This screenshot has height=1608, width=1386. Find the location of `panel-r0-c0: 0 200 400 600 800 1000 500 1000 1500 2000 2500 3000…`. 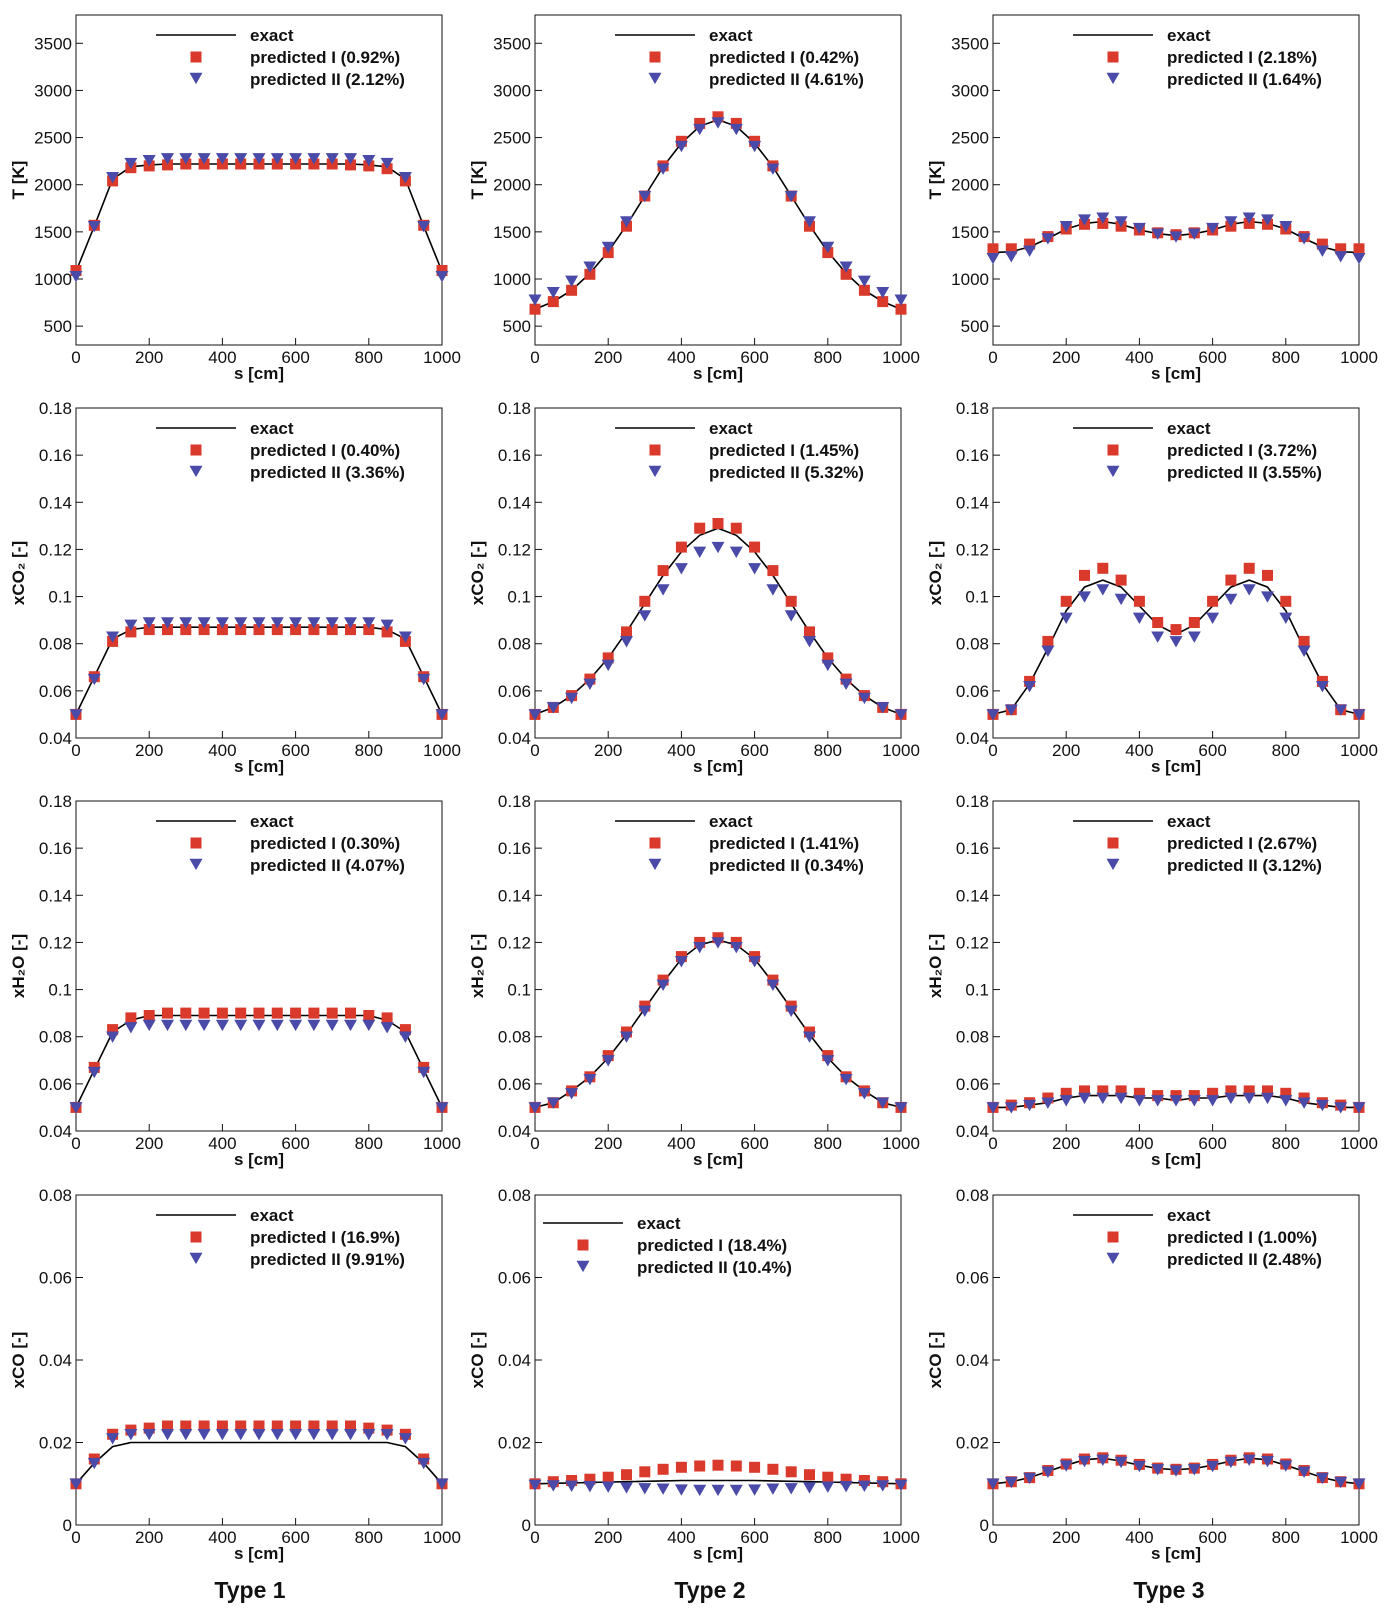

panel-r0-c0: 0 200 400 600 800 1000 500 1000 1500 2000 2500 3000… is located at coordinates (235, 198).